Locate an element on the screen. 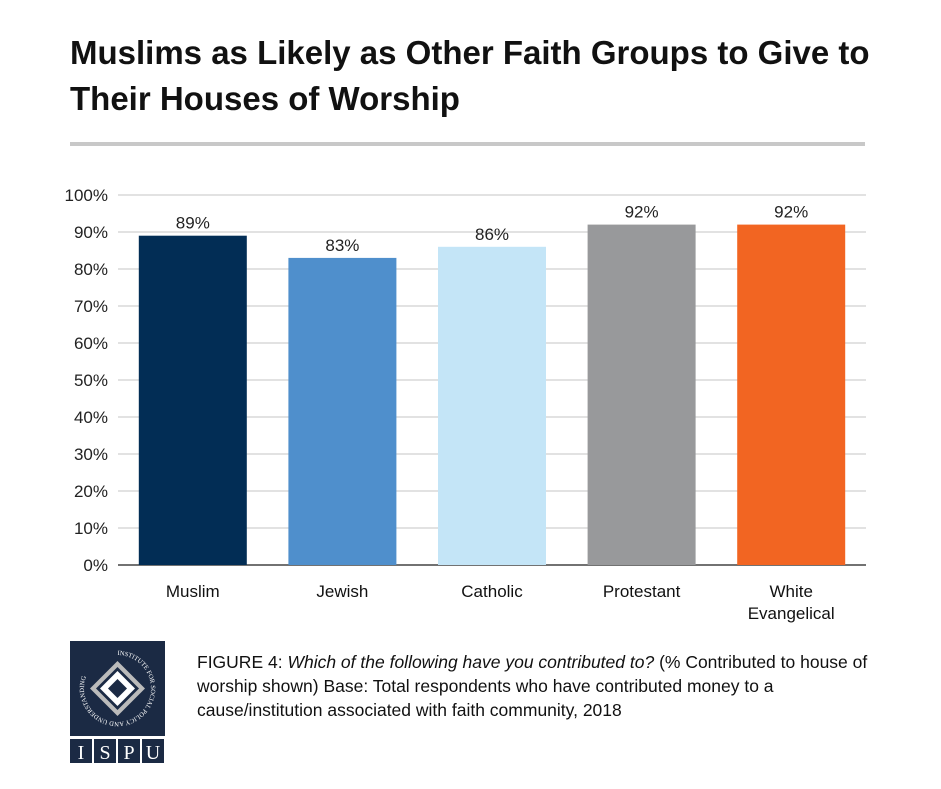 This screenshot has width=941, height=789. title-divider is located at coordinates (467, 144).